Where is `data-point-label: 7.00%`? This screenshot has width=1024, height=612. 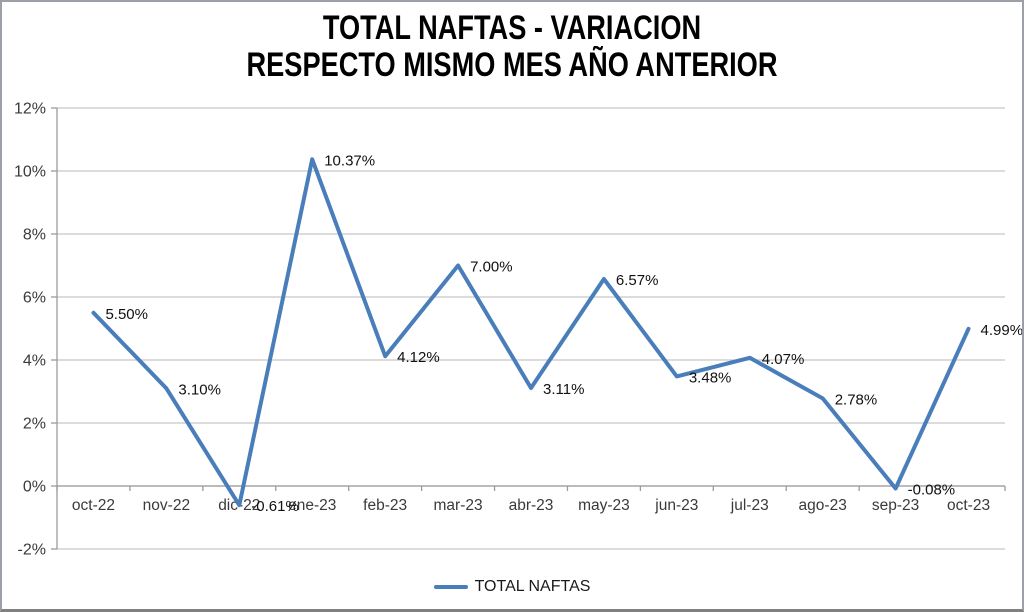 data-point-label: 7.00% is located at coordinates (491, 267).